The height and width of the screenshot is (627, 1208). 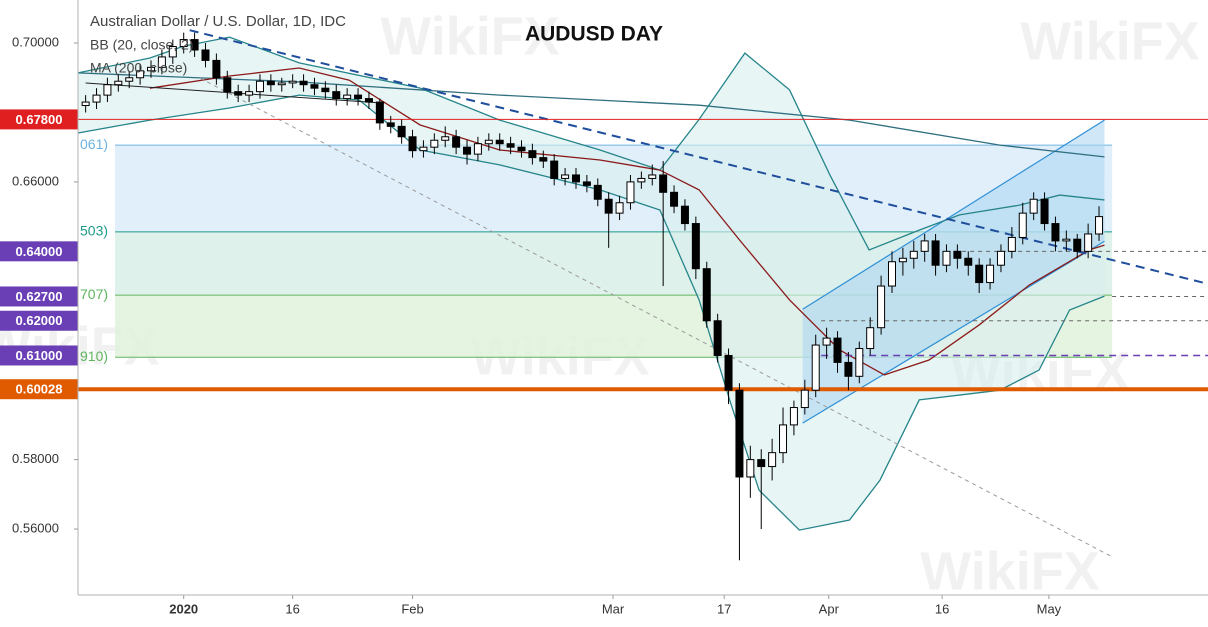 I want to click on chart-title: Australian Dollar / U.S. Dollar, 1D, IDC, so click(x=218, y=21).